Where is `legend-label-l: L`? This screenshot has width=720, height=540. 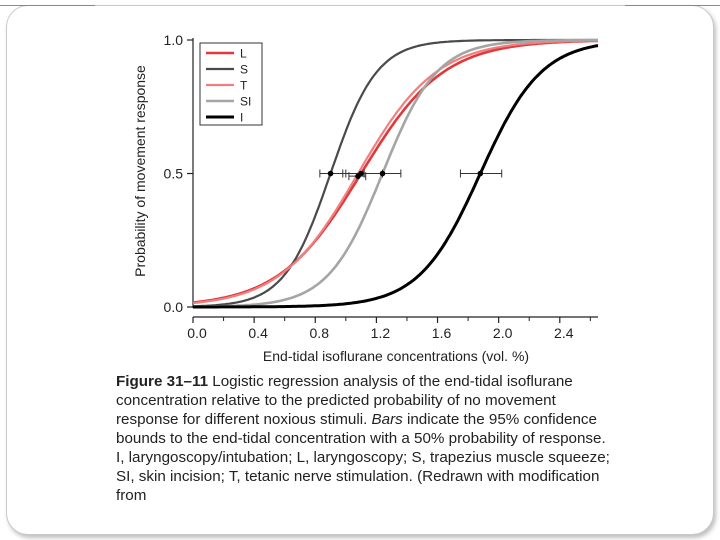 legend-label-l: L is located at coordinates (243, 54).